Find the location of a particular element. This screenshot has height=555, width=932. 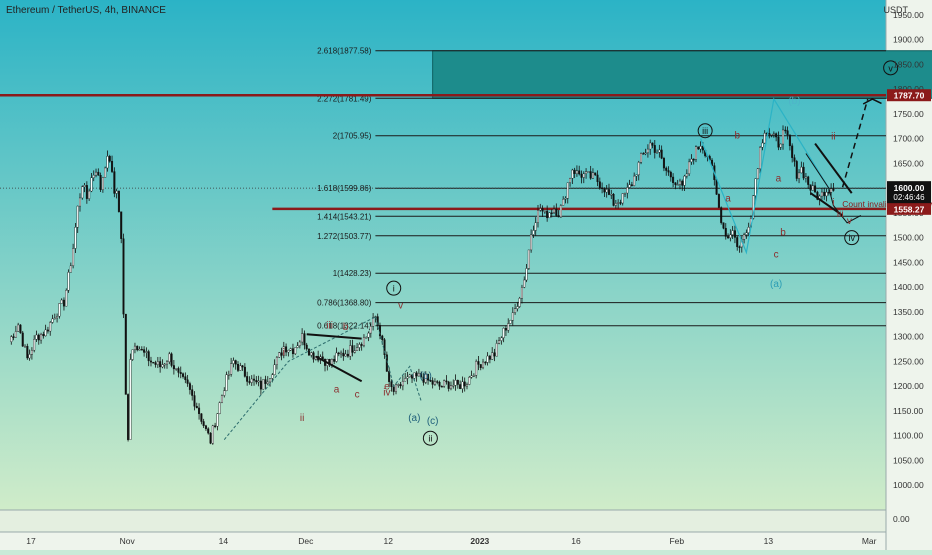

triangle-upper-line is located at coordinates (334, 336).